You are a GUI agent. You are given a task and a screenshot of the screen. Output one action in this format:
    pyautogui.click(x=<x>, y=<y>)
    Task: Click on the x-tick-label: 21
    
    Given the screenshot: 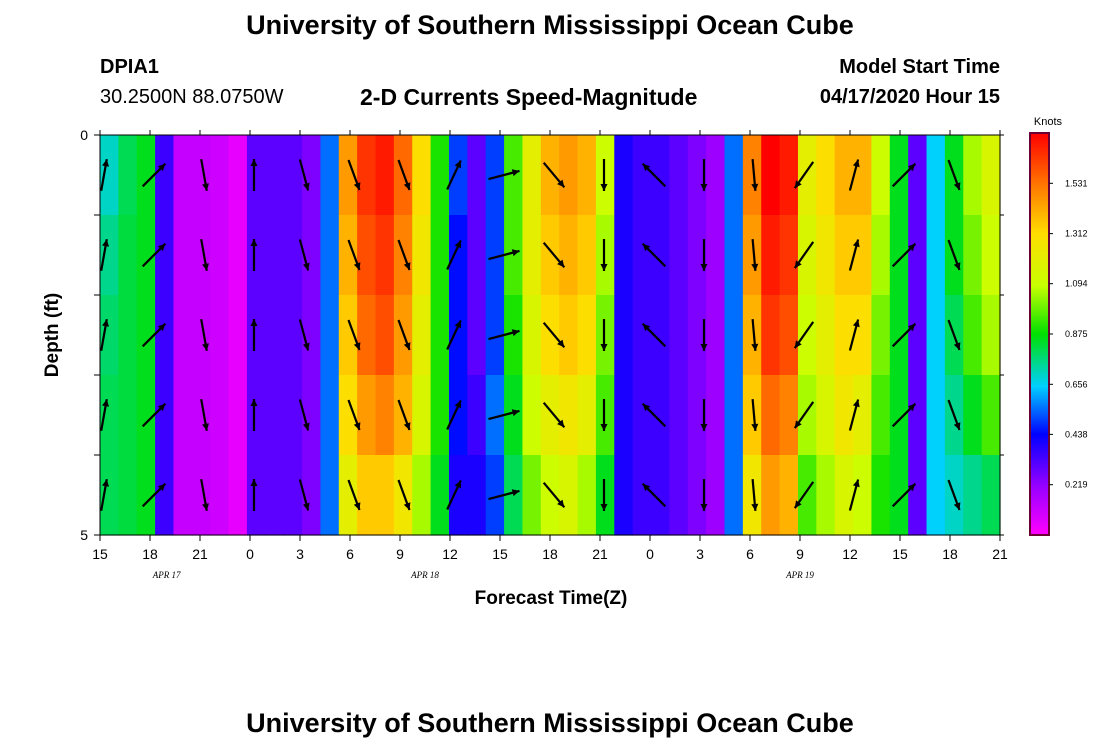 What is the action you would take?
    pyautogui.click(x=1000, y=554)
    